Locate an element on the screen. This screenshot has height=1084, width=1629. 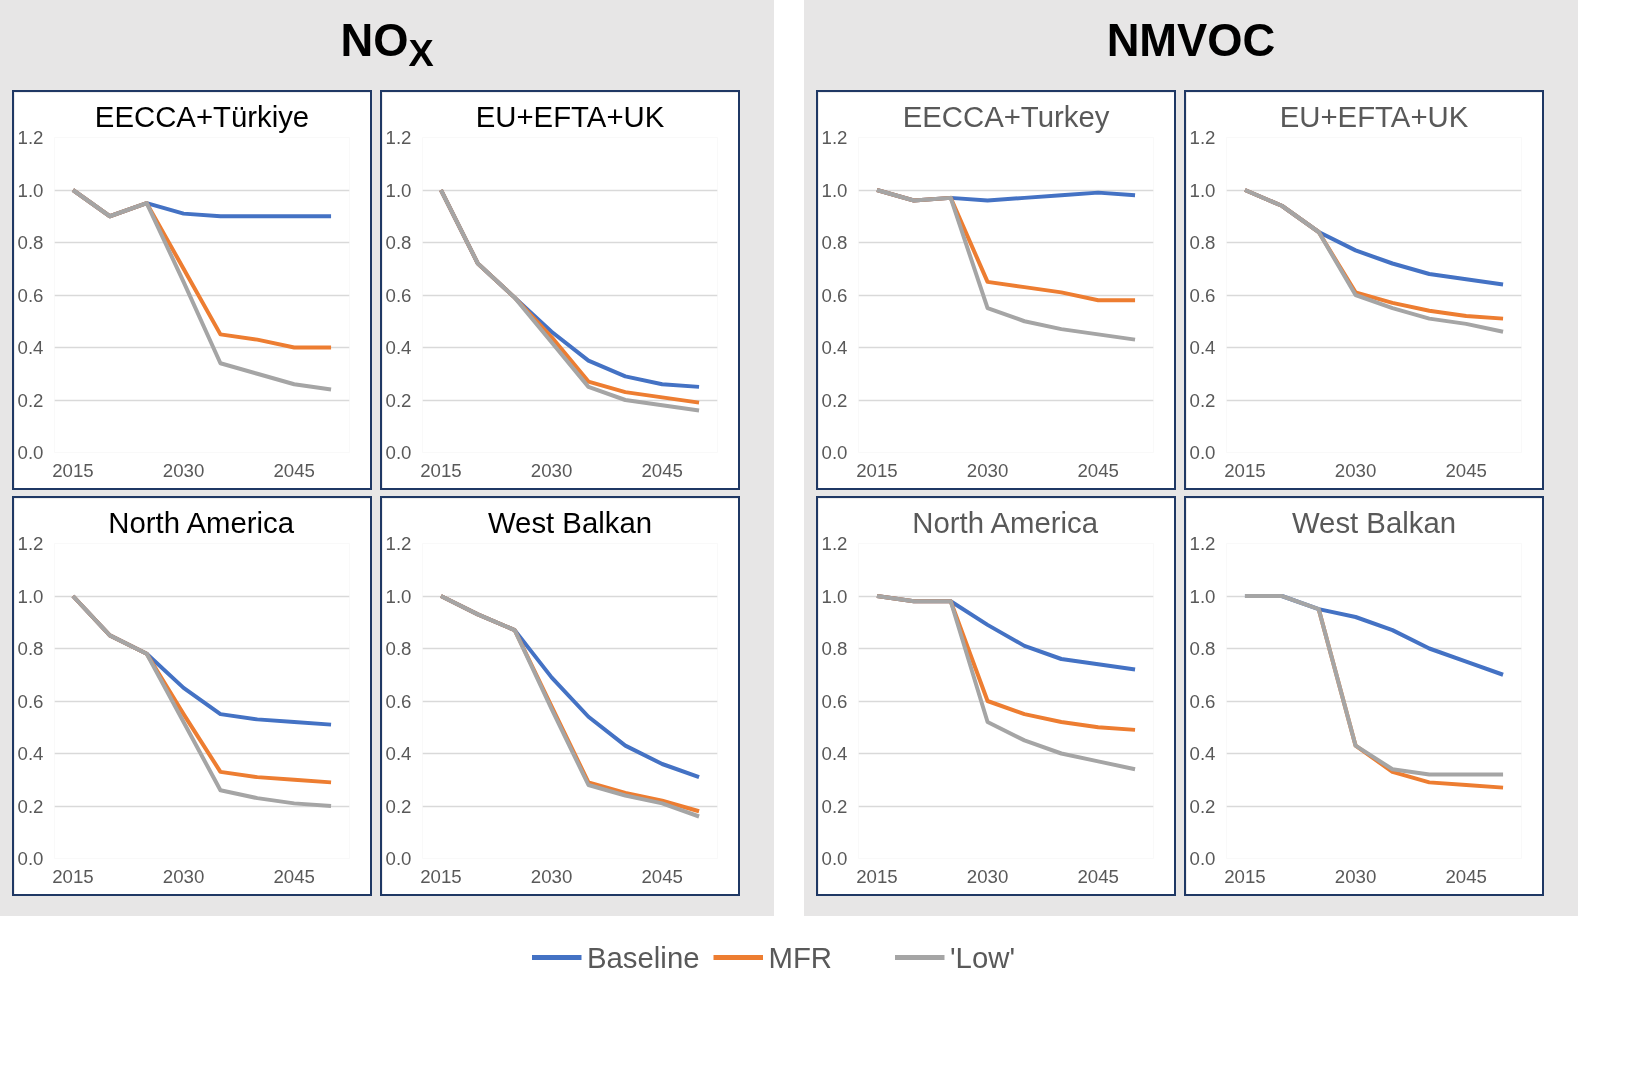
legend-label: 'Low' is located at coordinates (983, 957).